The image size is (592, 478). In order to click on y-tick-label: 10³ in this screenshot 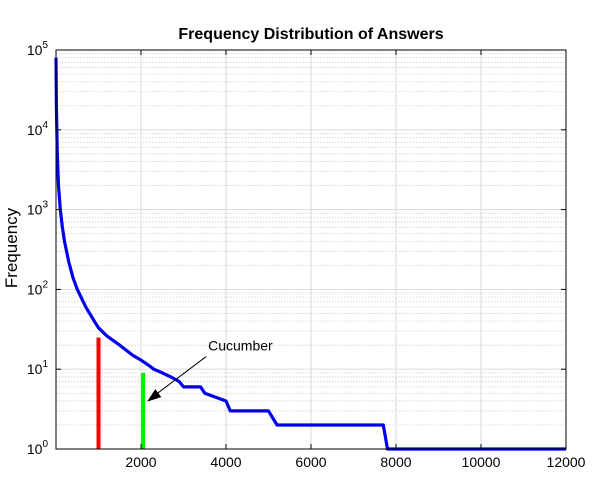, I will do `click(38, 209)`.